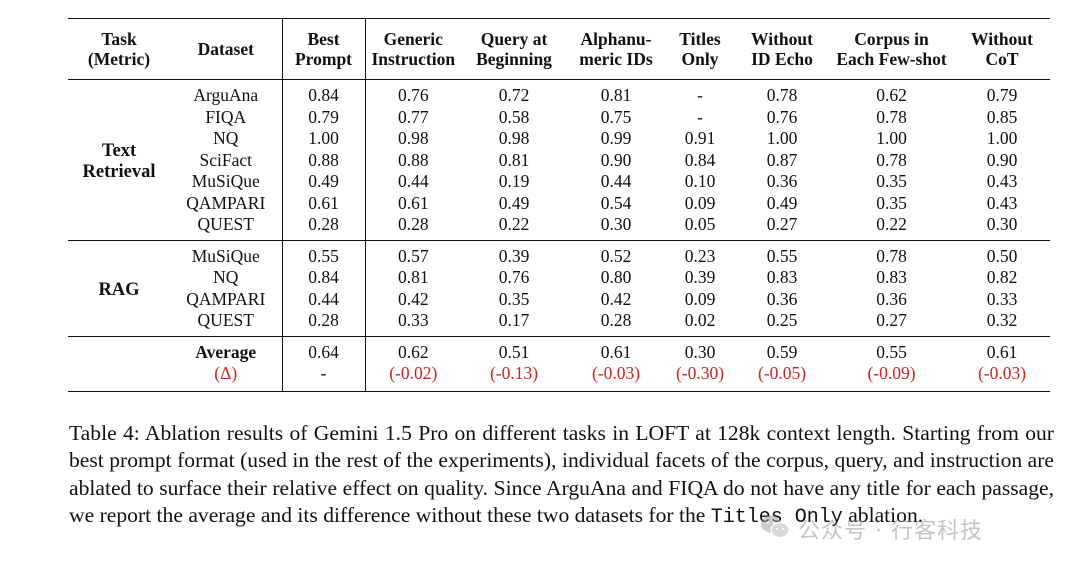 The width and height of the screenshot is (1080, 572). What do you see at coordinates (514, 320) in the screenshot?
I see `value-cell: 0.17` at bounding box center [514, 320].